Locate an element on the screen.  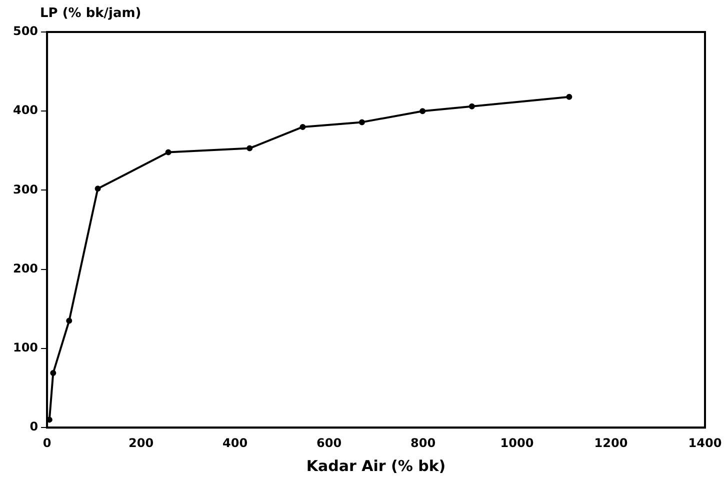
y-tick-label: 500 is located at coordinates (25, 31).